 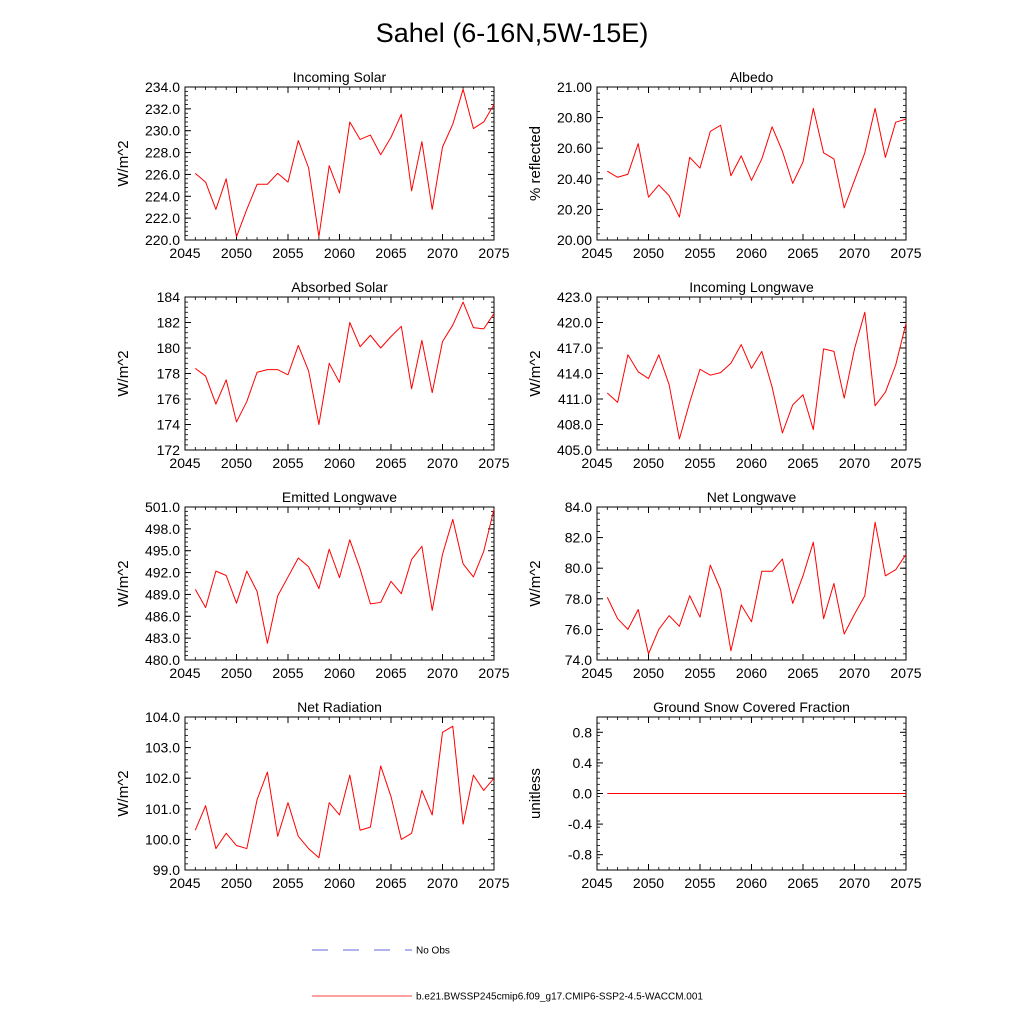 I want to click on incoming-longwave-ytick-label: 420.0, so click(x=574, y=323).